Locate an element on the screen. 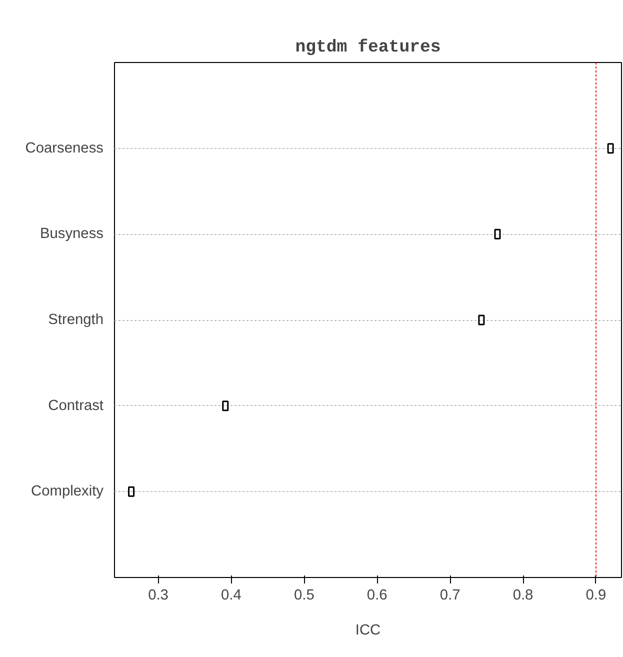 The width and height of the screenshot is (623, 657). y-tick-label: Complexity is located at coordinates (67, 492).